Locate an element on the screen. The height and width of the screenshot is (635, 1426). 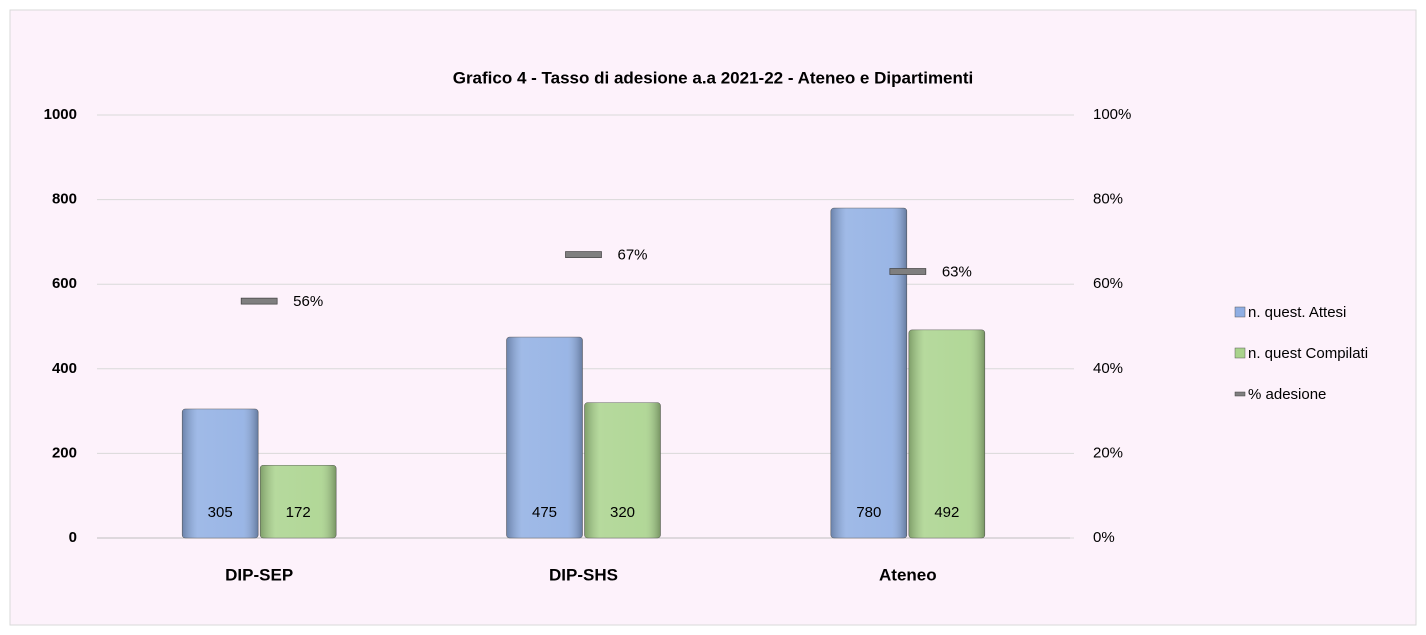
legend-label: % adesione is located at coordinates (1287, 394).